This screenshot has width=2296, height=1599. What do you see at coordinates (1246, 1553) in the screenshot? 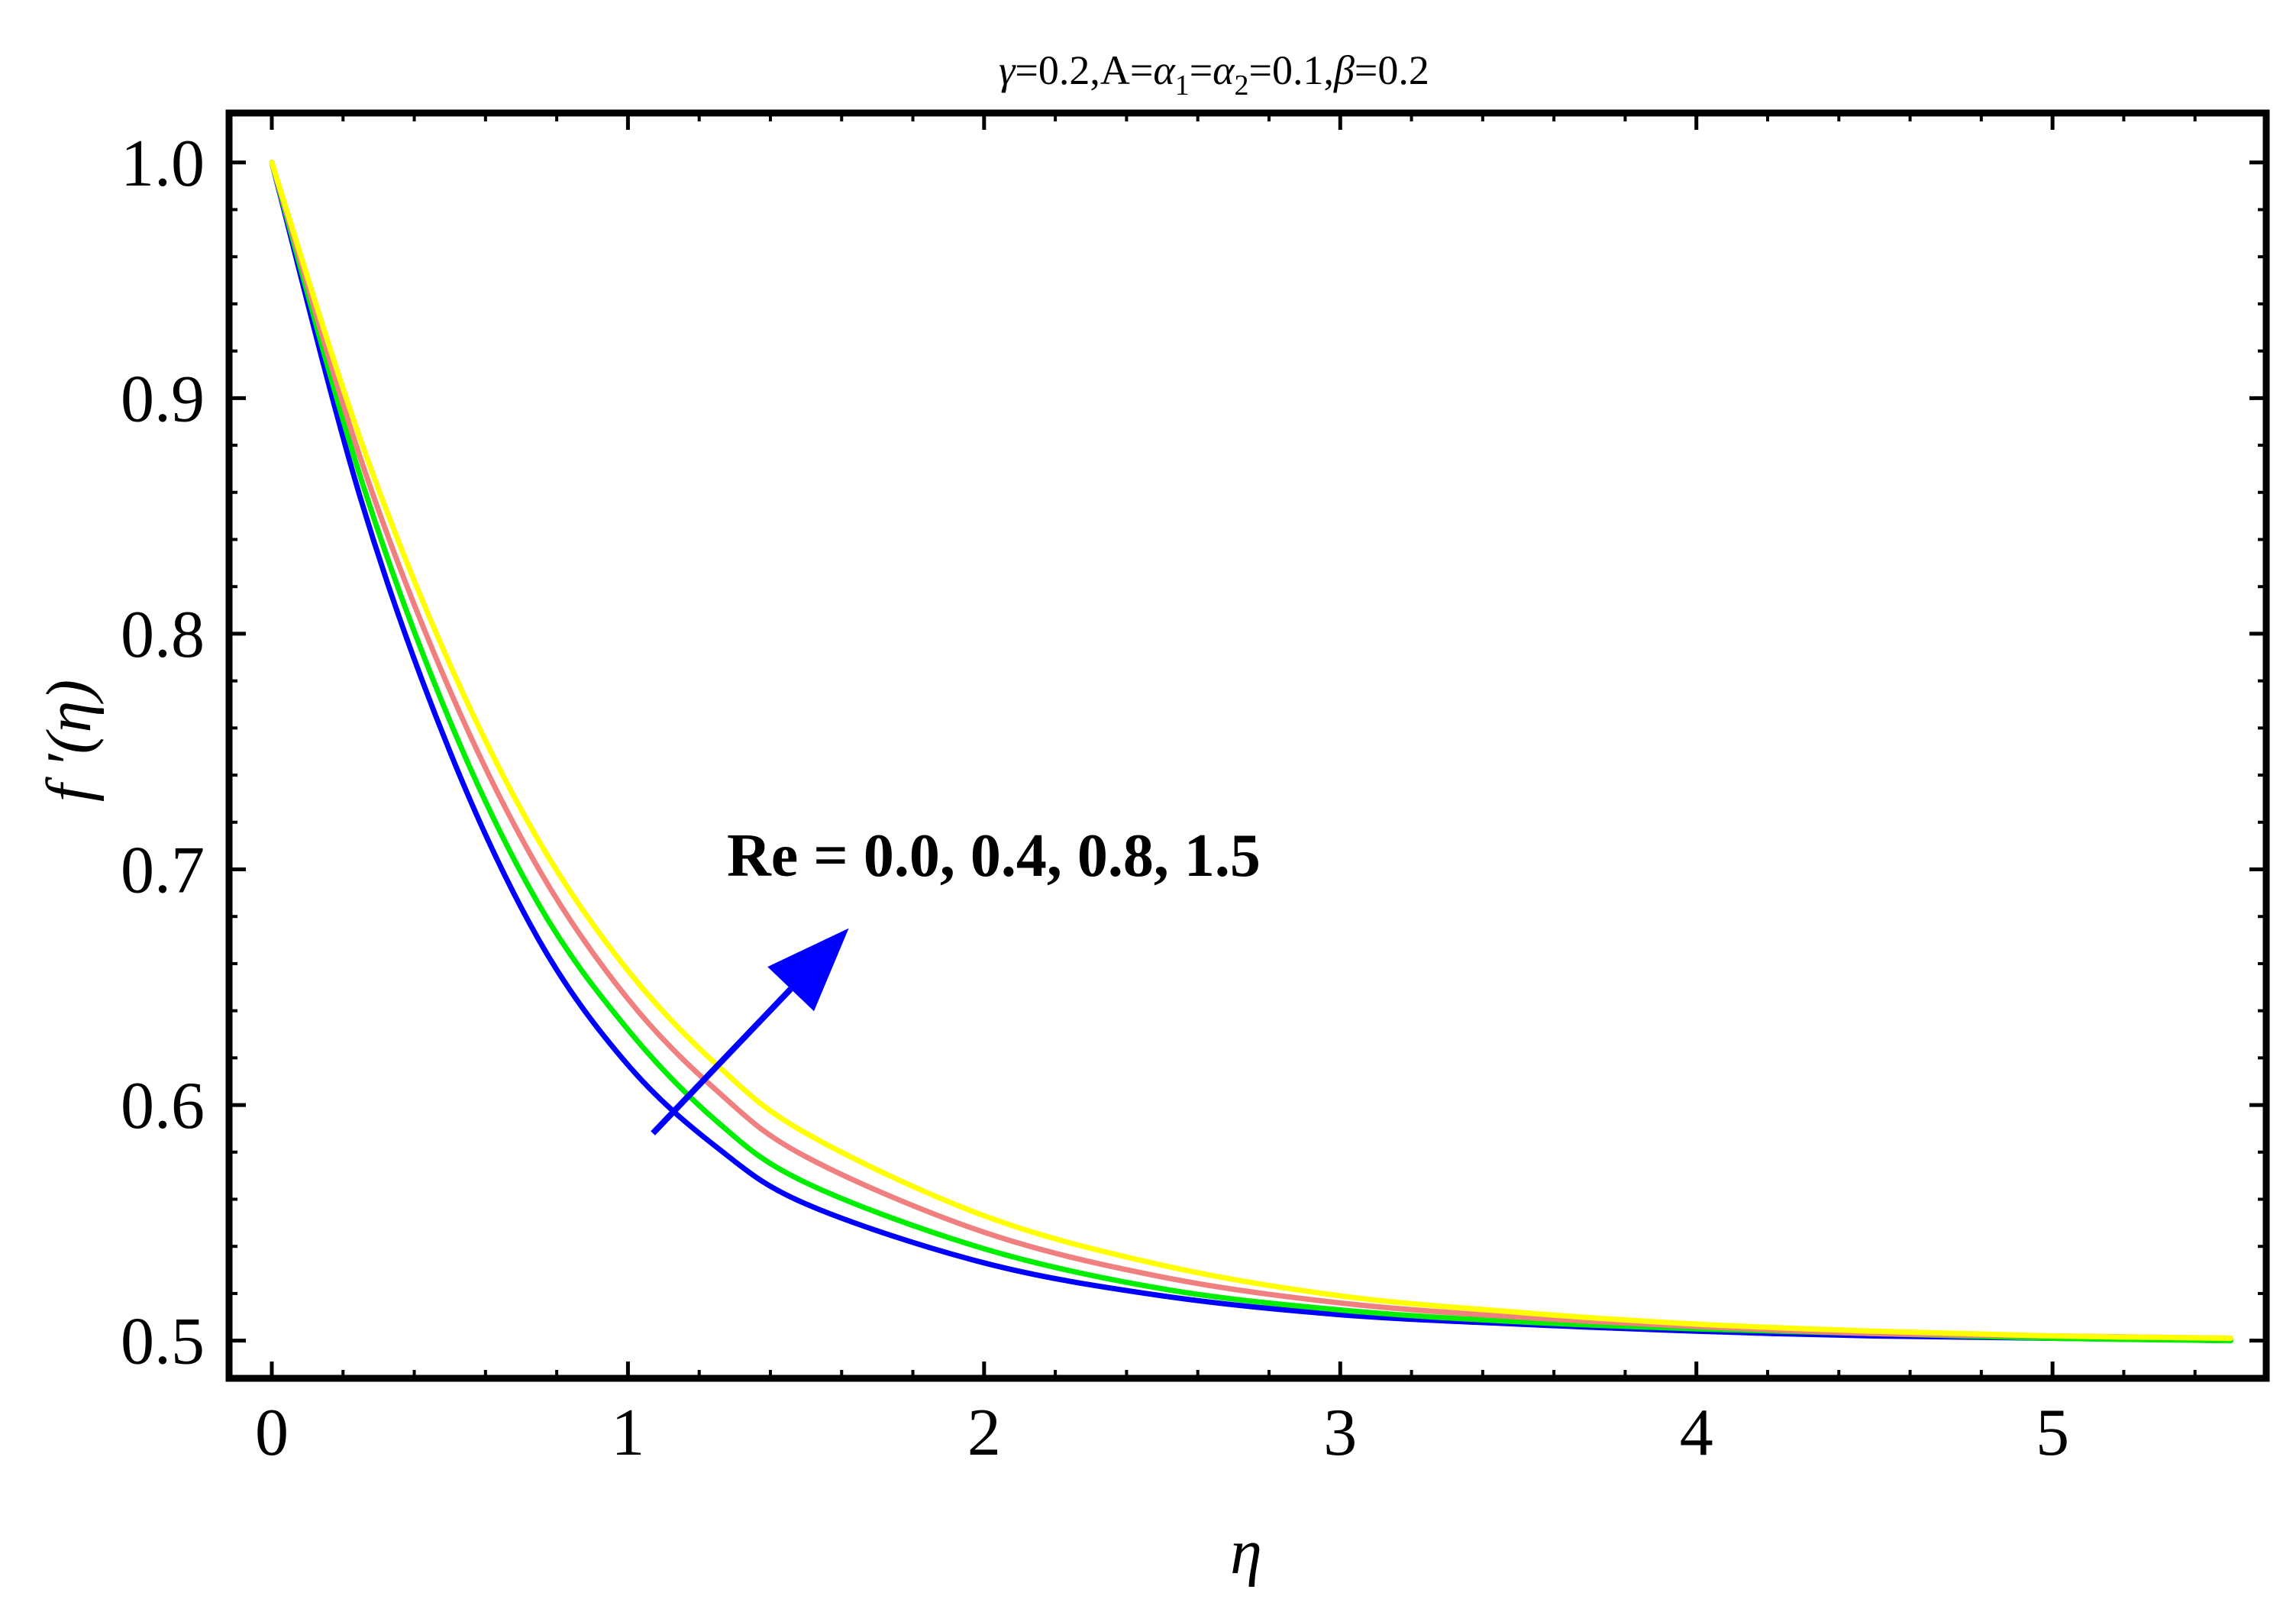
I see `x-axis-title: η` at bounding box center [1246, 1553].